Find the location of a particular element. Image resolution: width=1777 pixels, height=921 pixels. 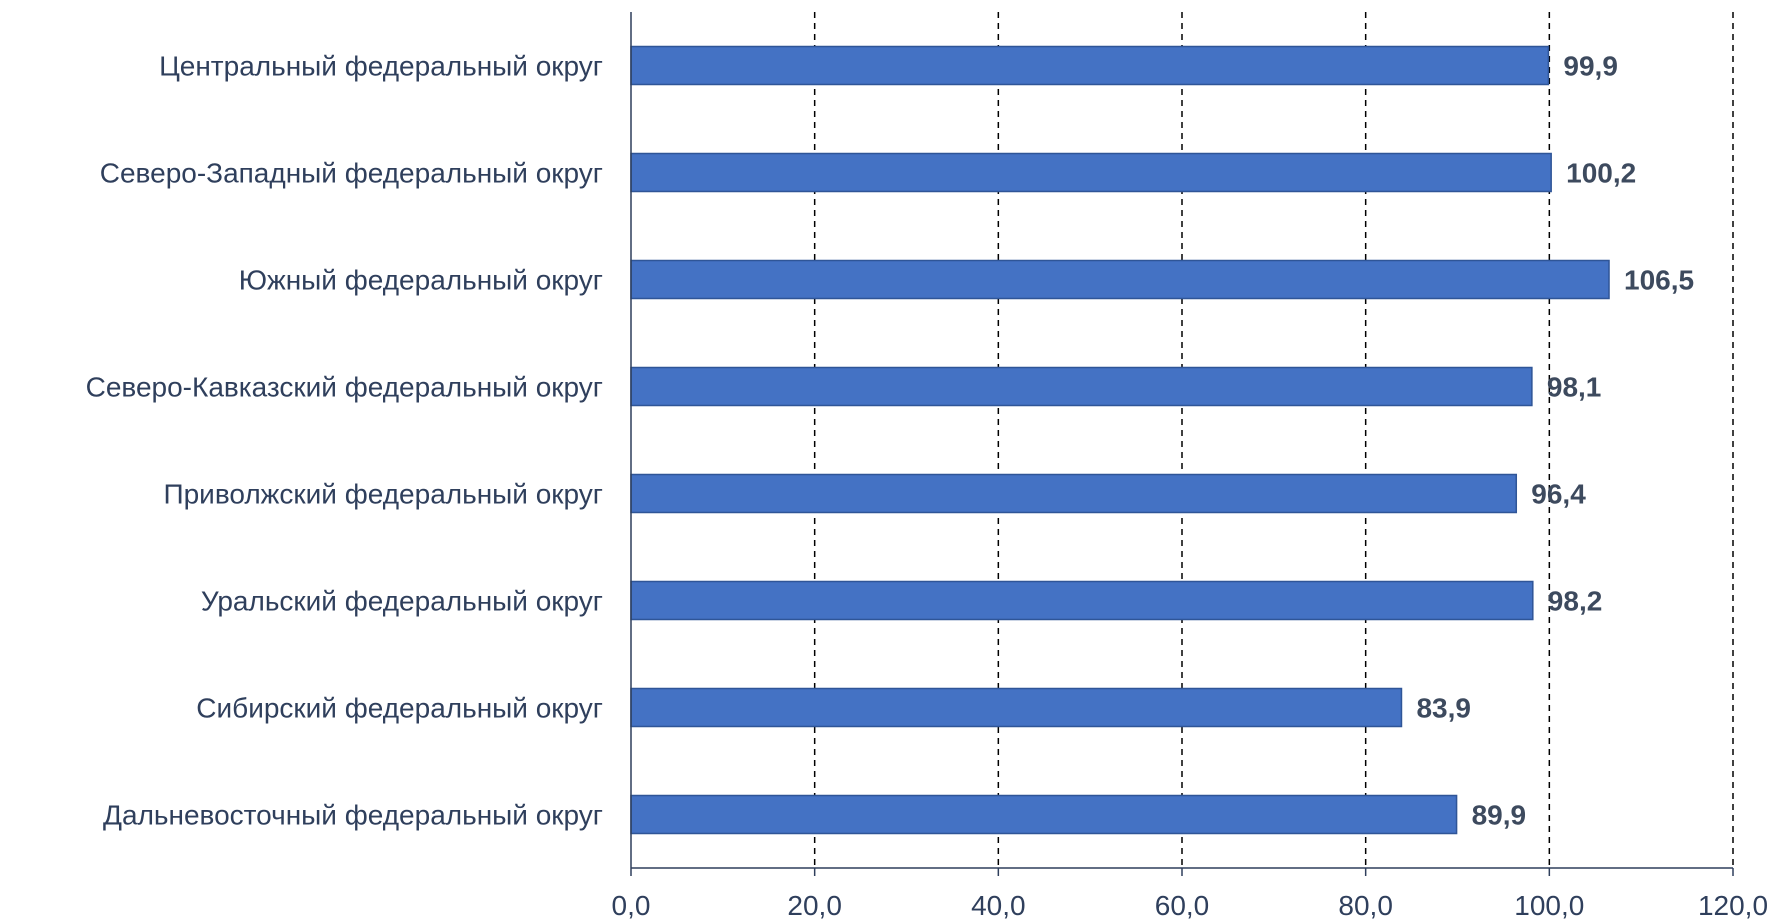

category-label: Южный федеральный округ is located at coordinates (421, 280).